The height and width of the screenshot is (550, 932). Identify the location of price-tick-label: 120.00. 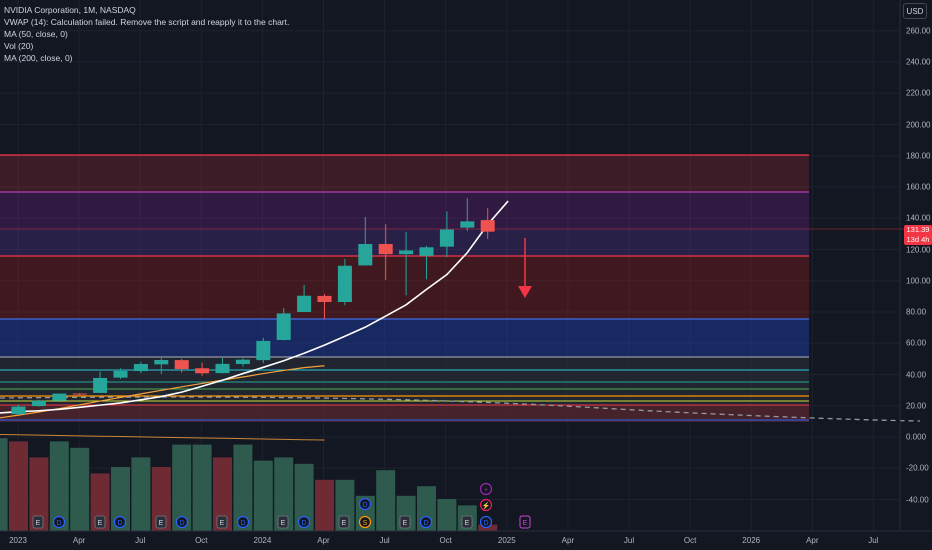
(918, 249).